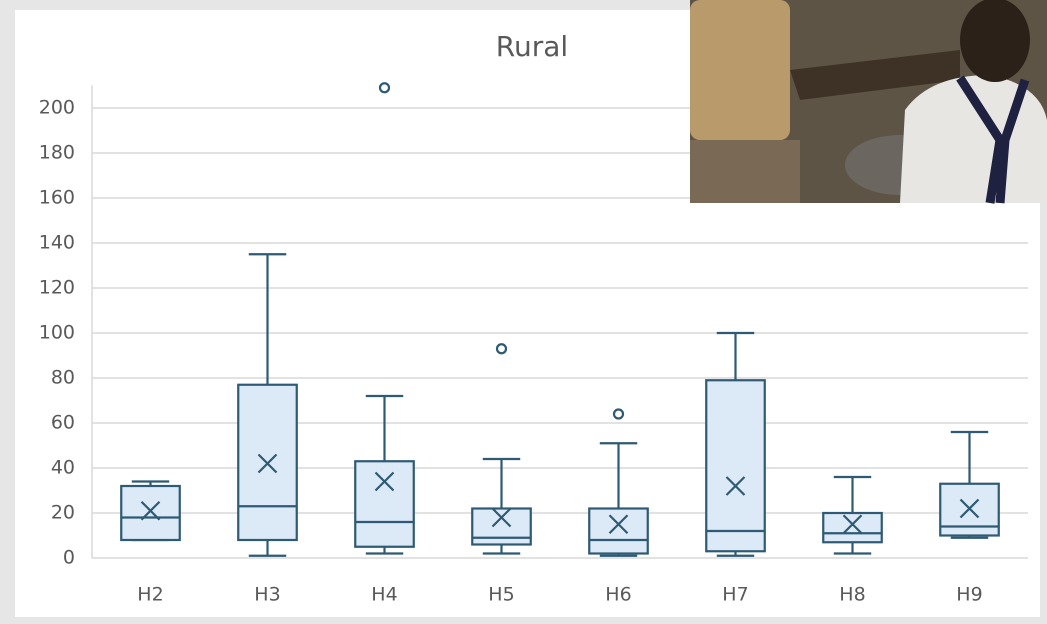  I want to click on photo-suspenders, so click(993, 139).